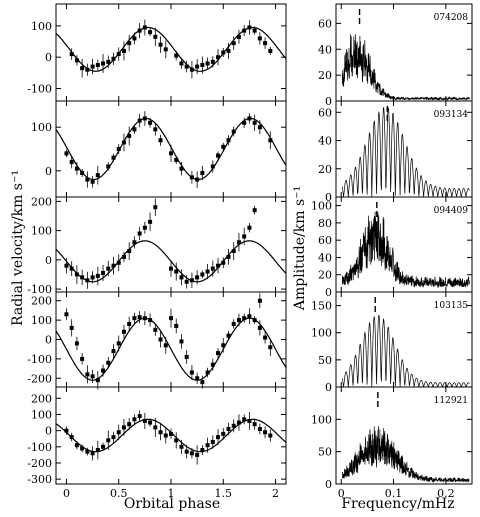 Image resolution: width=480 pixels, height=517 pixels. I want to click on right-5-xtick-label: 0.1, so click(394, 493).